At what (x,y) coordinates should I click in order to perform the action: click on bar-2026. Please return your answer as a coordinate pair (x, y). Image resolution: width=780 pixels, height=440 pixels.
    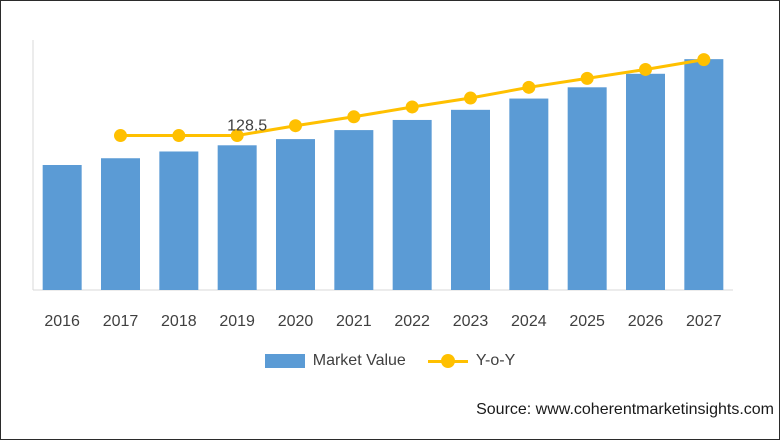
    Looking at the image, I should click on (645, 181).